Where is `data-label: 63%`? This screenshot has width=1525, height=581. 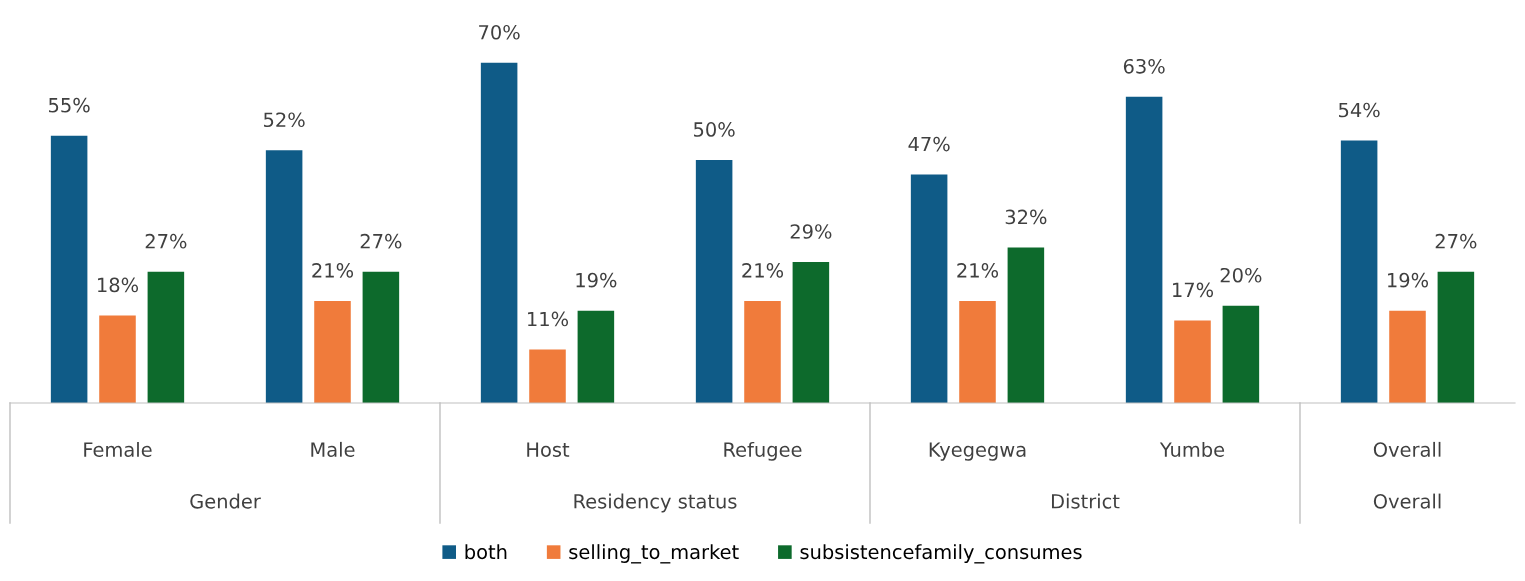 data-label: 63% is located at coordinates (1144, 66).